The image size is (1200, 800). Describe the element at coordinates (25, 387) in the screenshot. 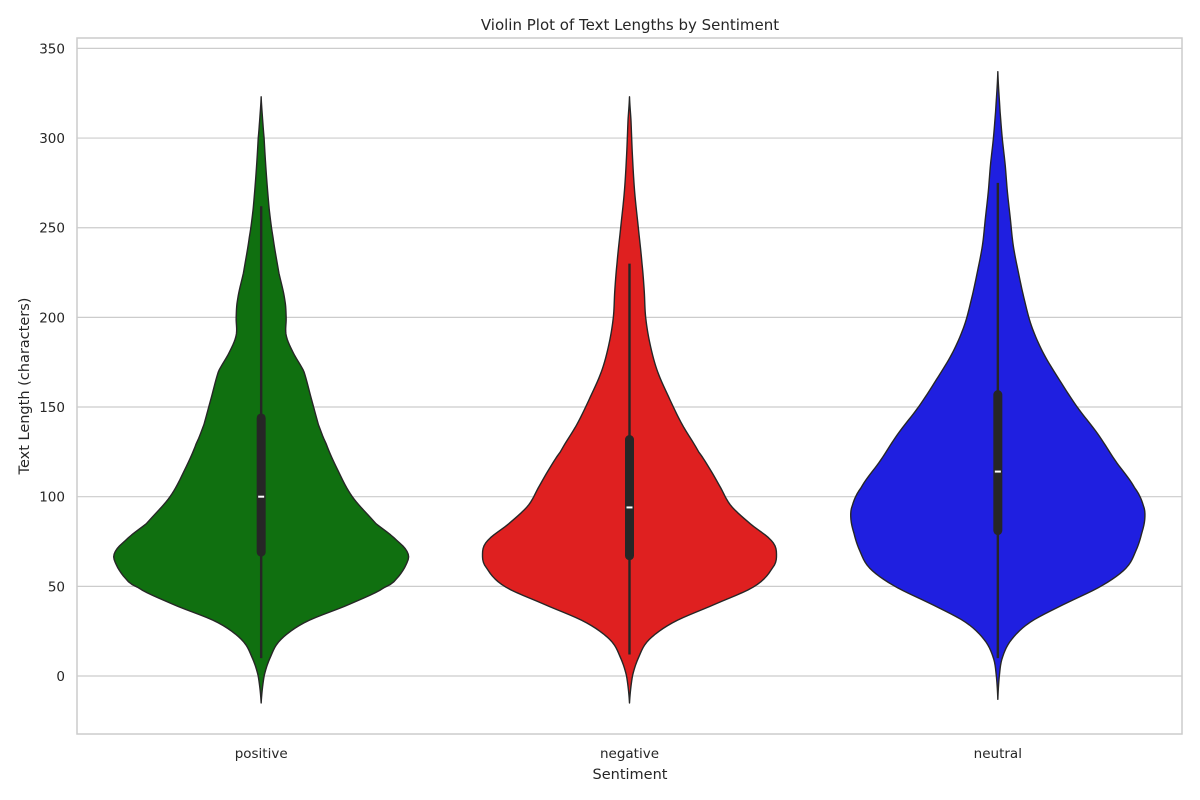

I see `y-axis-label: Text Length (characters)` at that location.